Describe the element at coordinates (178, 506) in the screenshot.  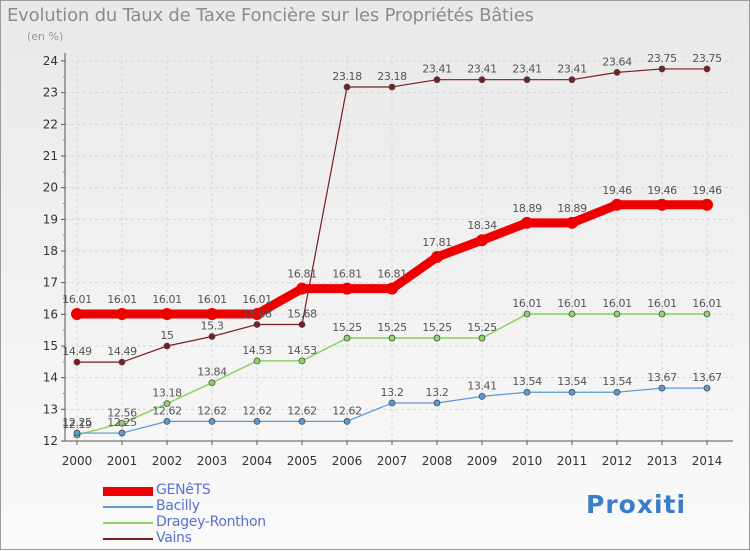
I see `legend-label-bacilly: Bacilly` at that location.